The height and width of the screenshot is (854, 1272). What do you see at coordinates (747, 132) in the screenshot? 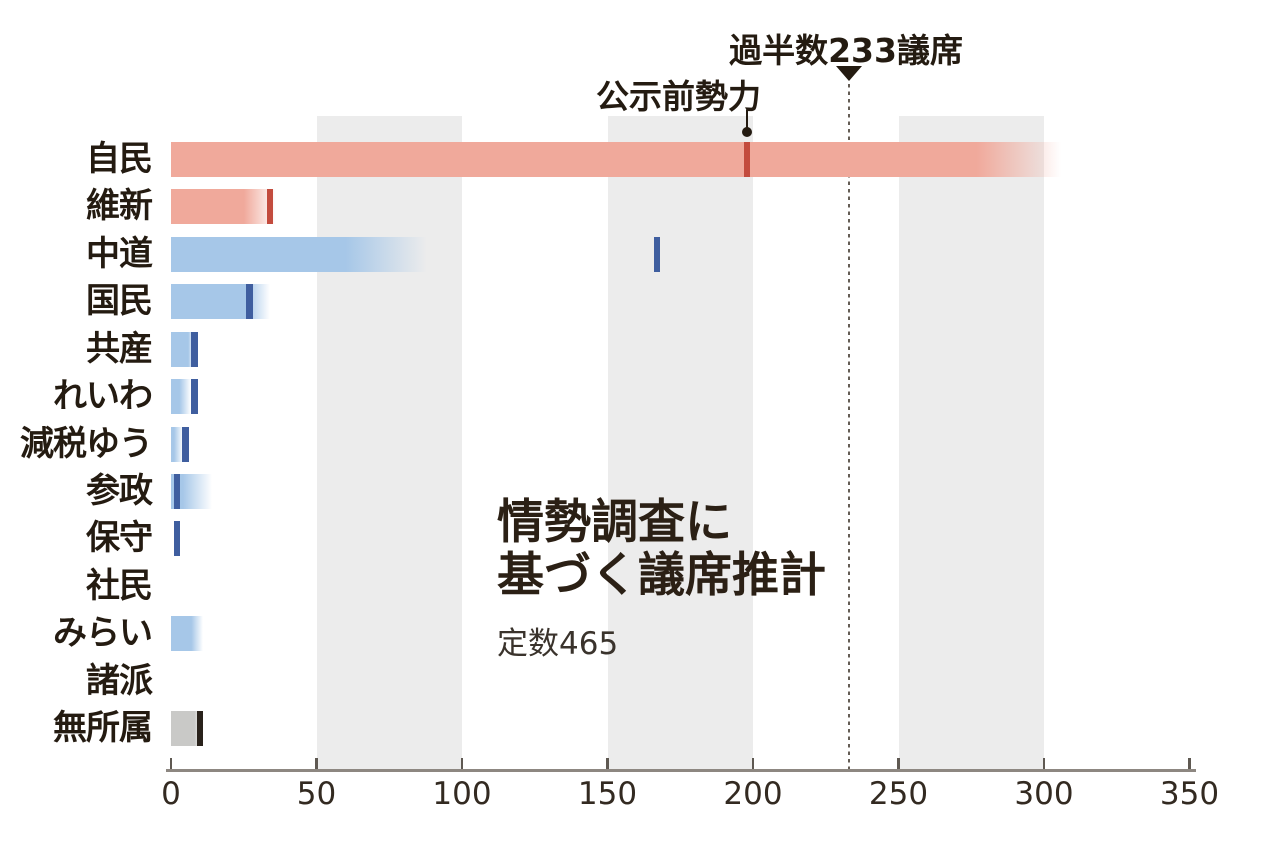
I see `pre-election-pointer-dot-icon` at bounding box center [747, 132].